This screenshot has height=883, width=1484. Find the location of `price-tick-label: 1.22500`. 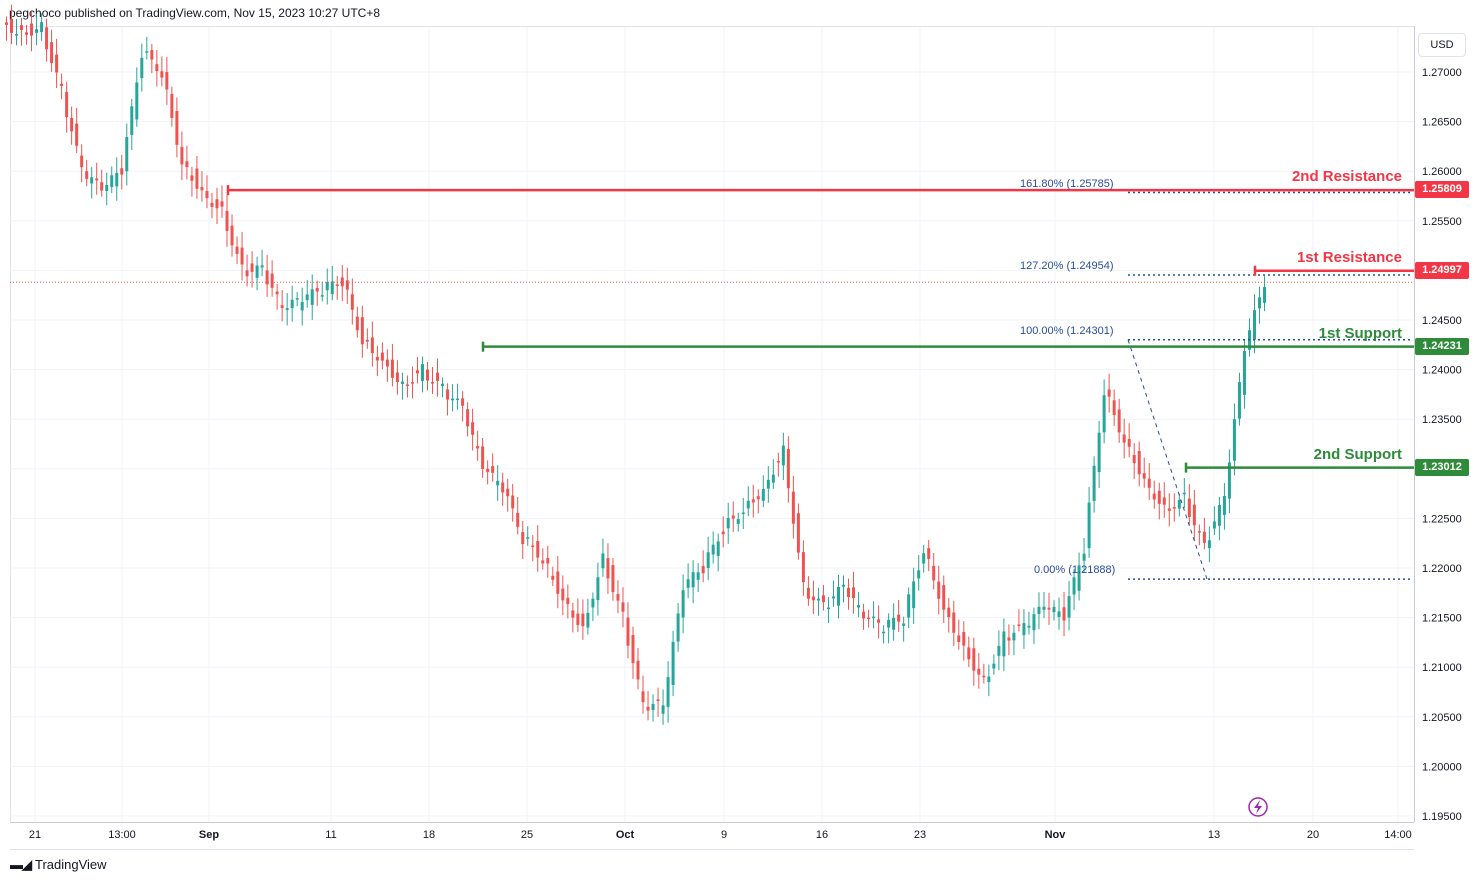

price-tick-label: 1.22500 is located at coordinates (1442, 519).